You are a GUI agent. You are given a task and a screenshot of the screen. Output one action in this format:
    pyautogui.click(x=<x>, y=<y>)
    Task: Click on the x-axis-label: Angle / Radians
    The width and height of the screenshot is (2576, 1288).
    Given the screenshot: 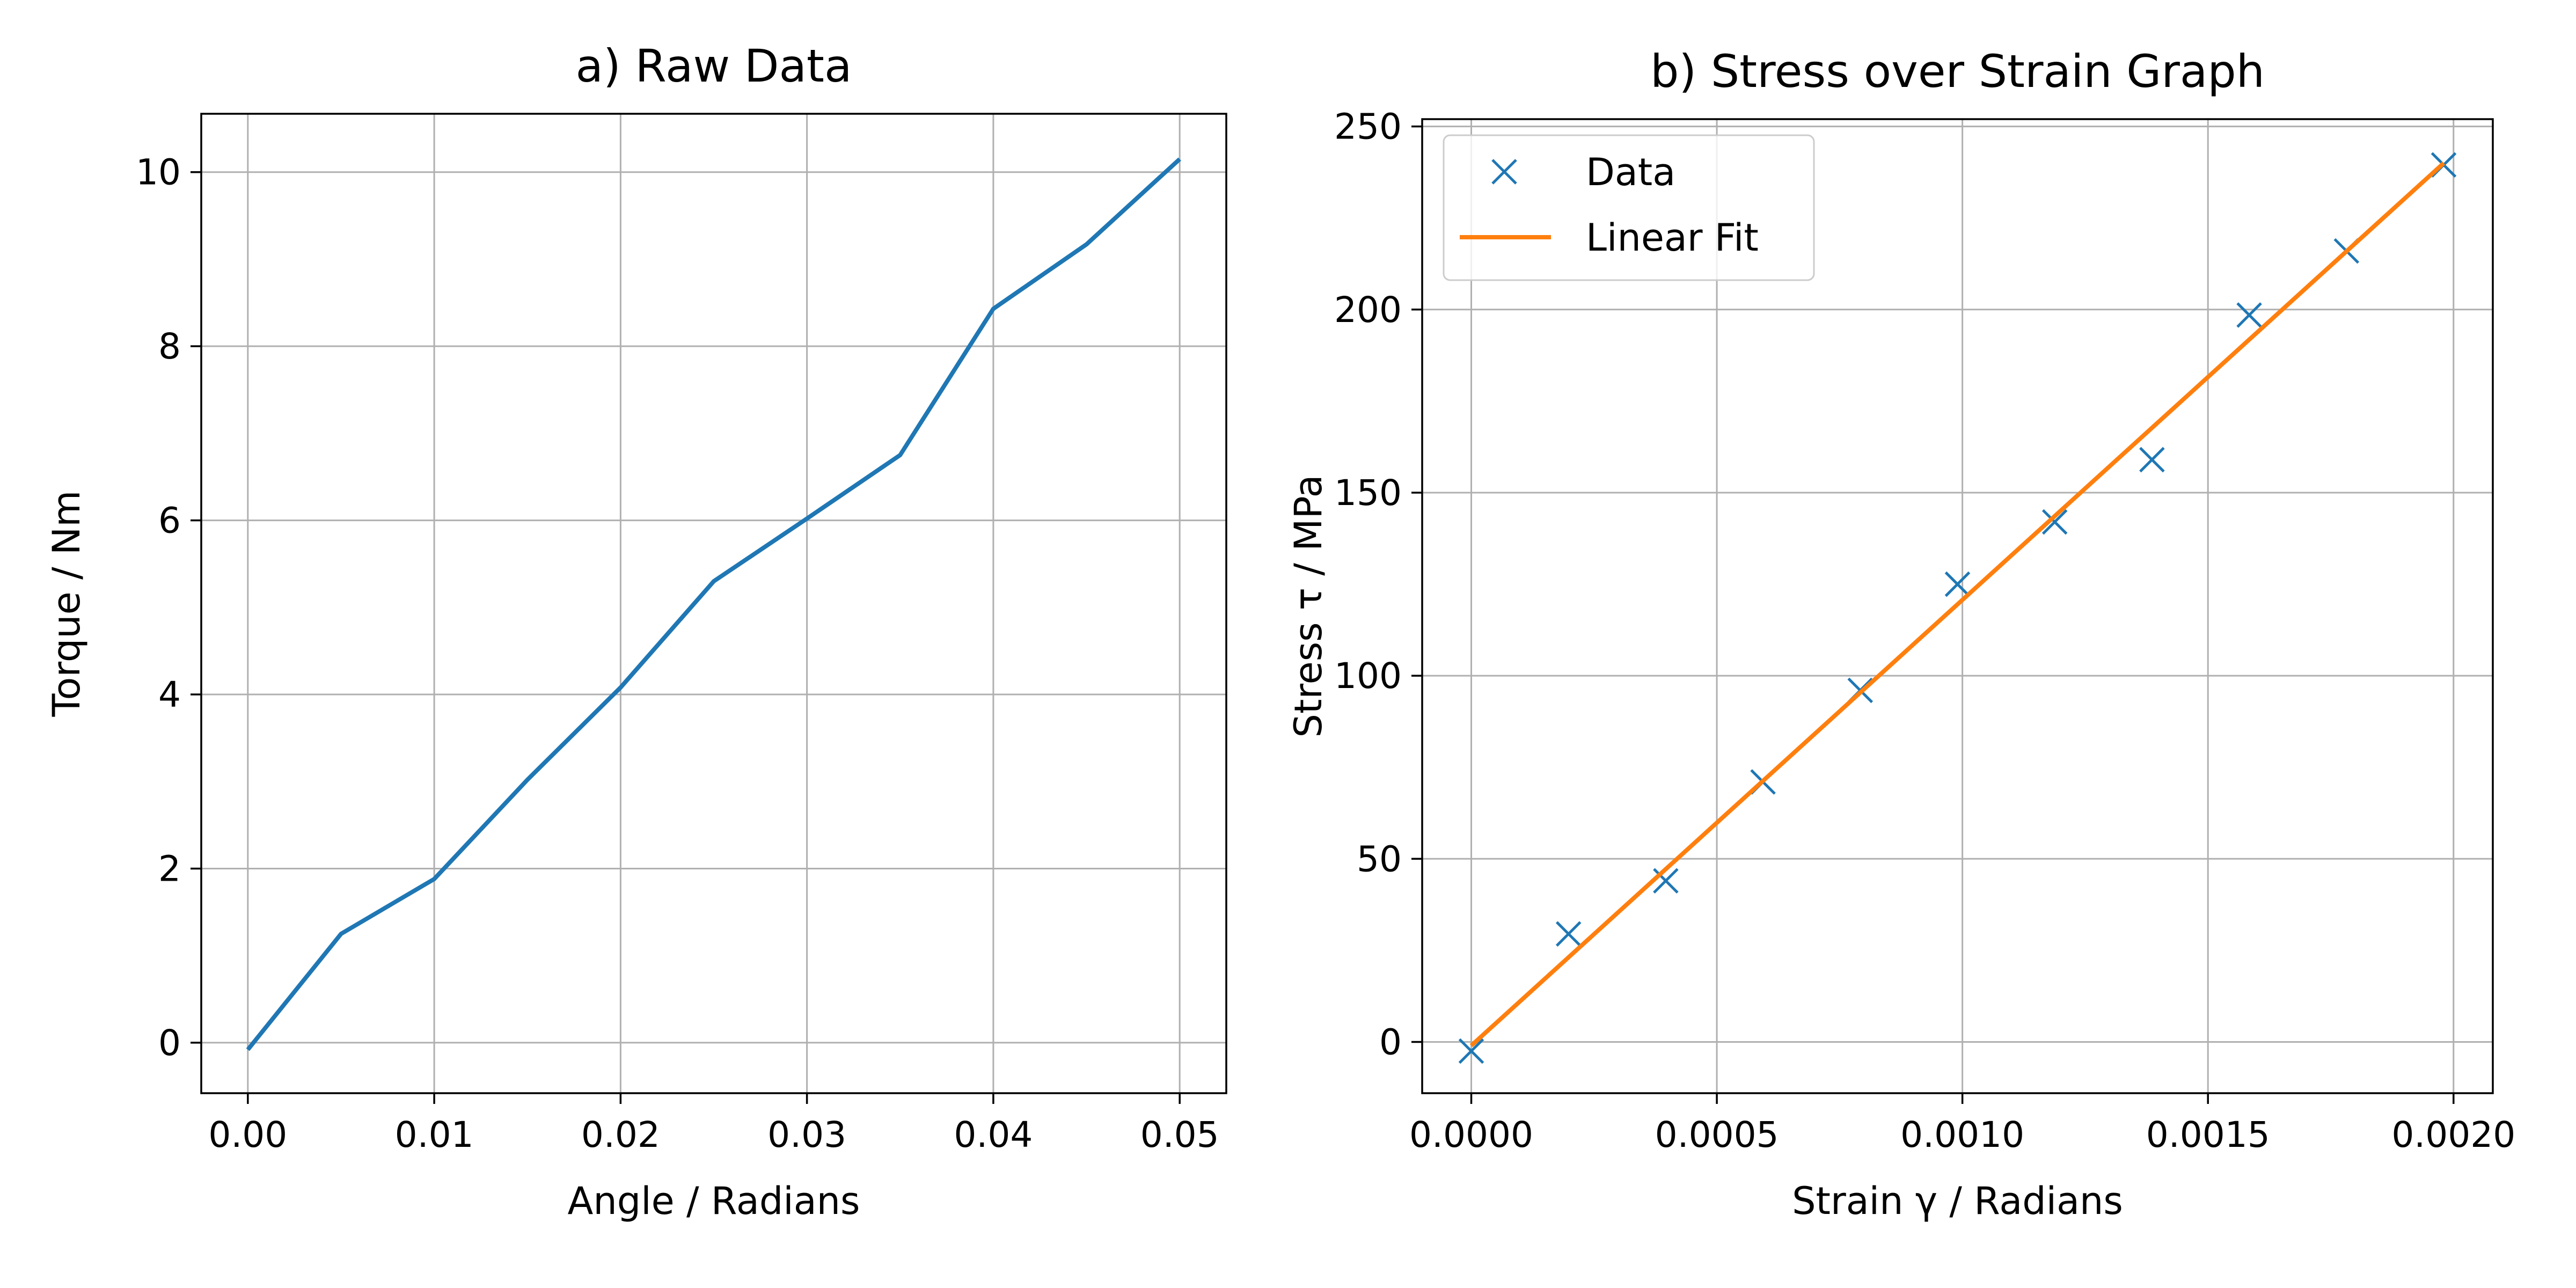 What is the action you would take?
    pyautogui.click(x=714, y=1201)
    